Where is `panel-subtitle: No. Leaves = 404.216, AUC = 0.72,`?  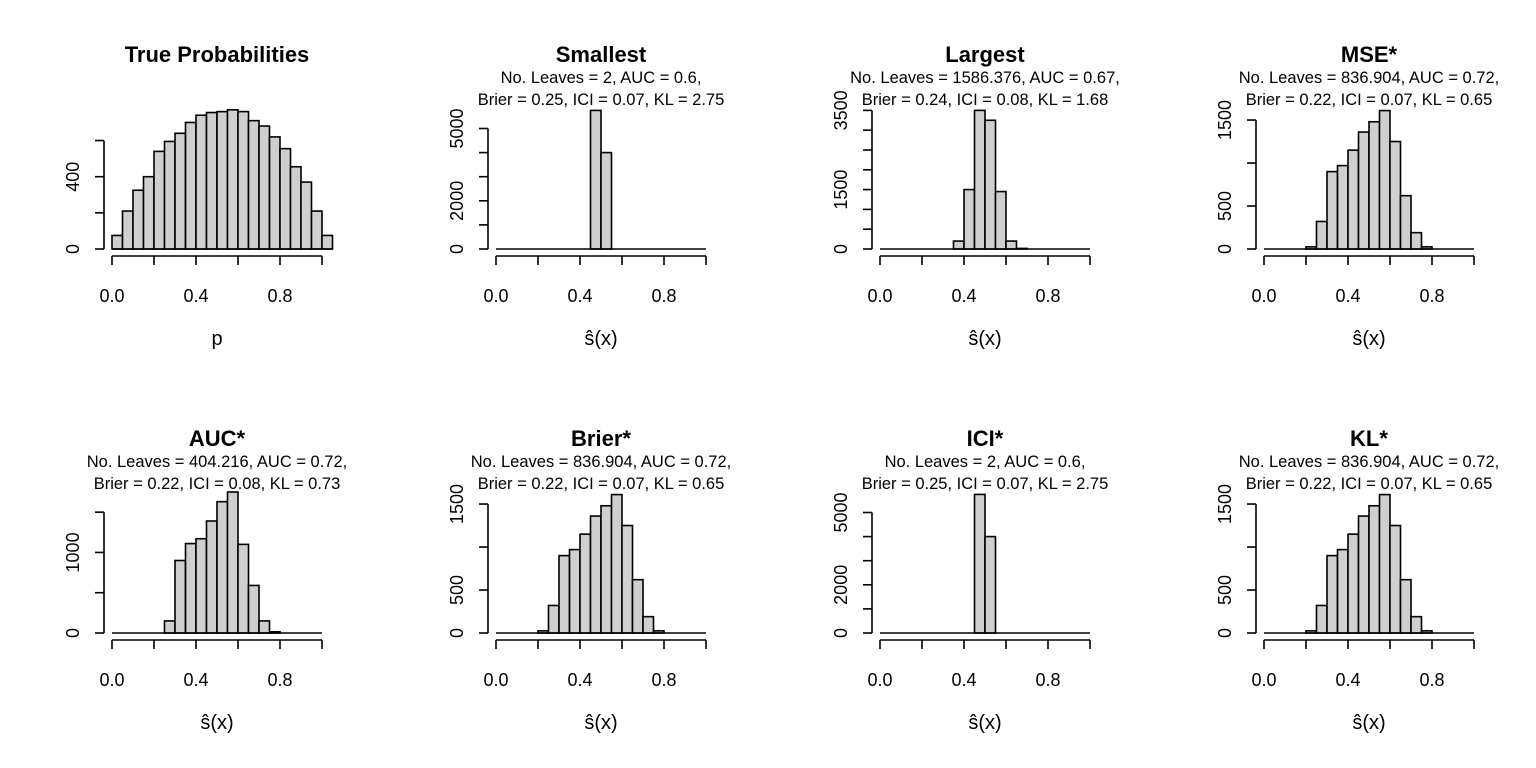 panel-subtitle: No. Leaves = 404.216, AUC = 0.72, is located at coordinates (217, 462).